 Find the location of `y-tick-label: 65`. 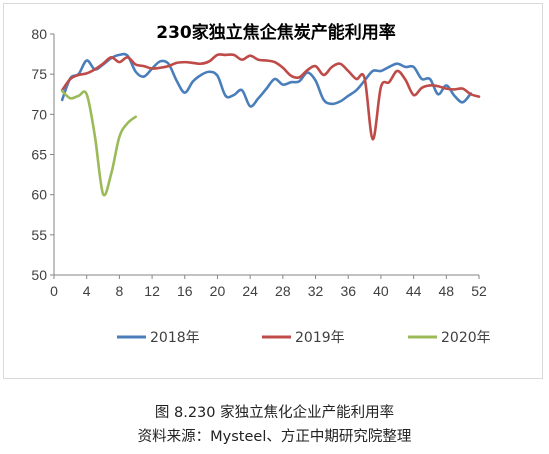

y-tick-label: 65 is located at coordinates (39, 155).